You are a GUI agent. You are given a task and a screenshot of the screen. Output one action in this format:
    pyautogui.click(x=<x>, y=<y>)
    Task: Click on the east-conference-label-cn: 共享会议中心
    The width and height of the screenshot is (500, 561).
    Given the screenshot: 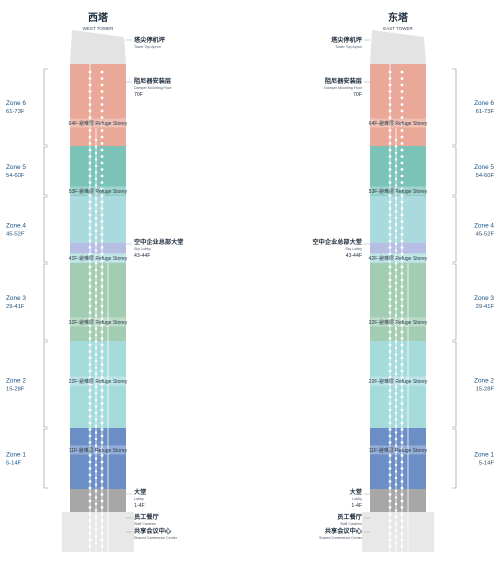 What is the action you would take?
    pyautogui.click(x=344, y=531)
    